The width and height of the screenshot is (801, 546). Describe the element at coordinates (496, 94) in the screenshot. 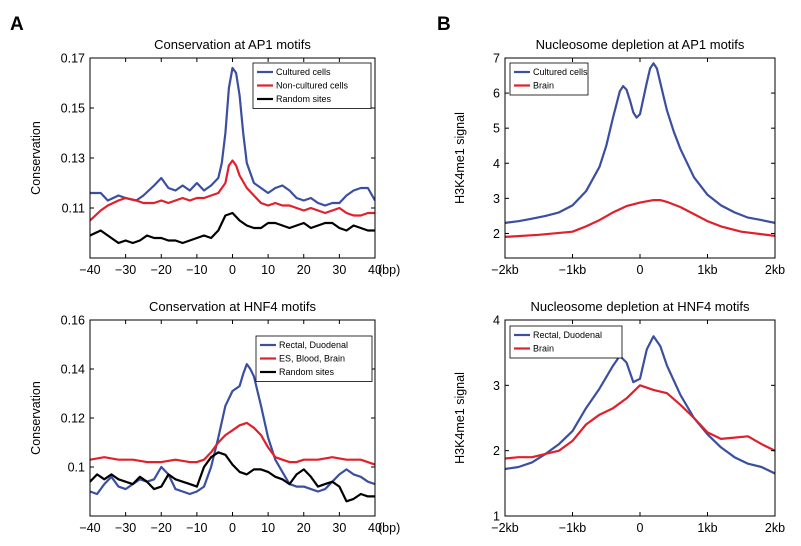

I see `y-tick-label: 6` at that location.